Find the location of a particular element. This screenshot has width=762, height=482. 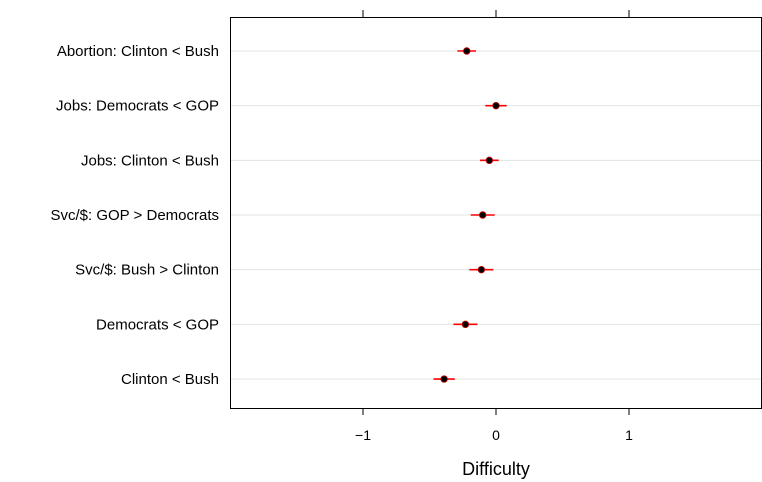

category-label: Jobs: Clinton < Bush is located at coordinates (150, 160).